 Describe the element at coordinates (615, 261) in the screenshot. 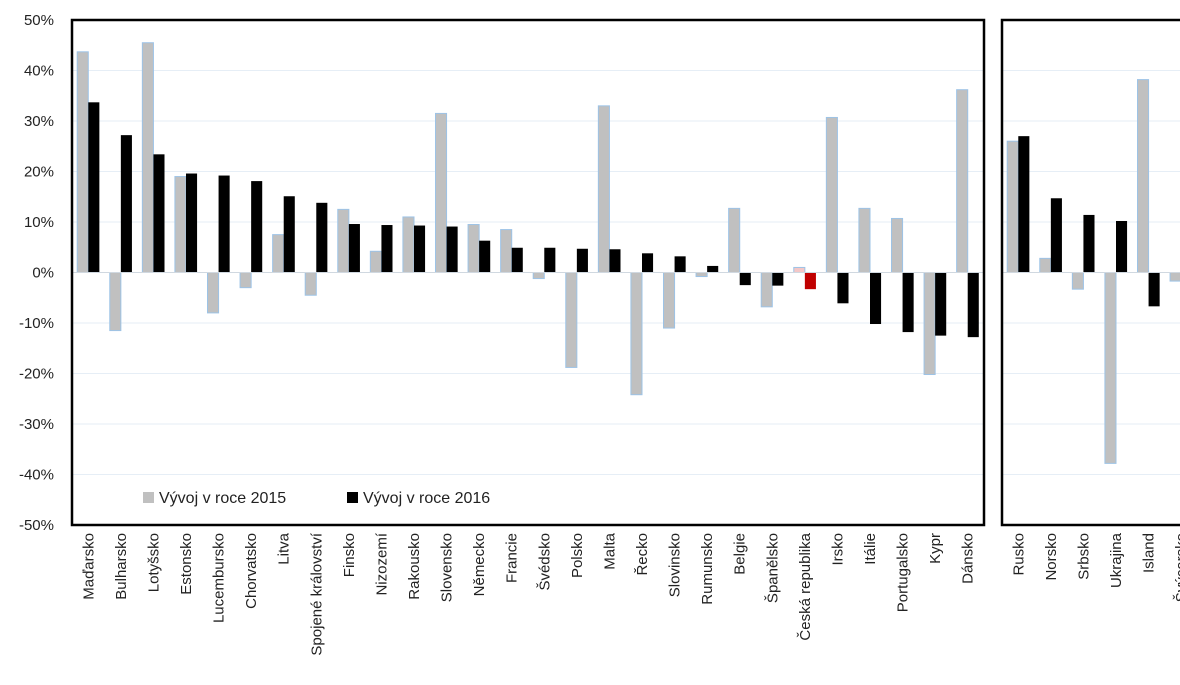

I see `bar-2016-Malta` at that location.